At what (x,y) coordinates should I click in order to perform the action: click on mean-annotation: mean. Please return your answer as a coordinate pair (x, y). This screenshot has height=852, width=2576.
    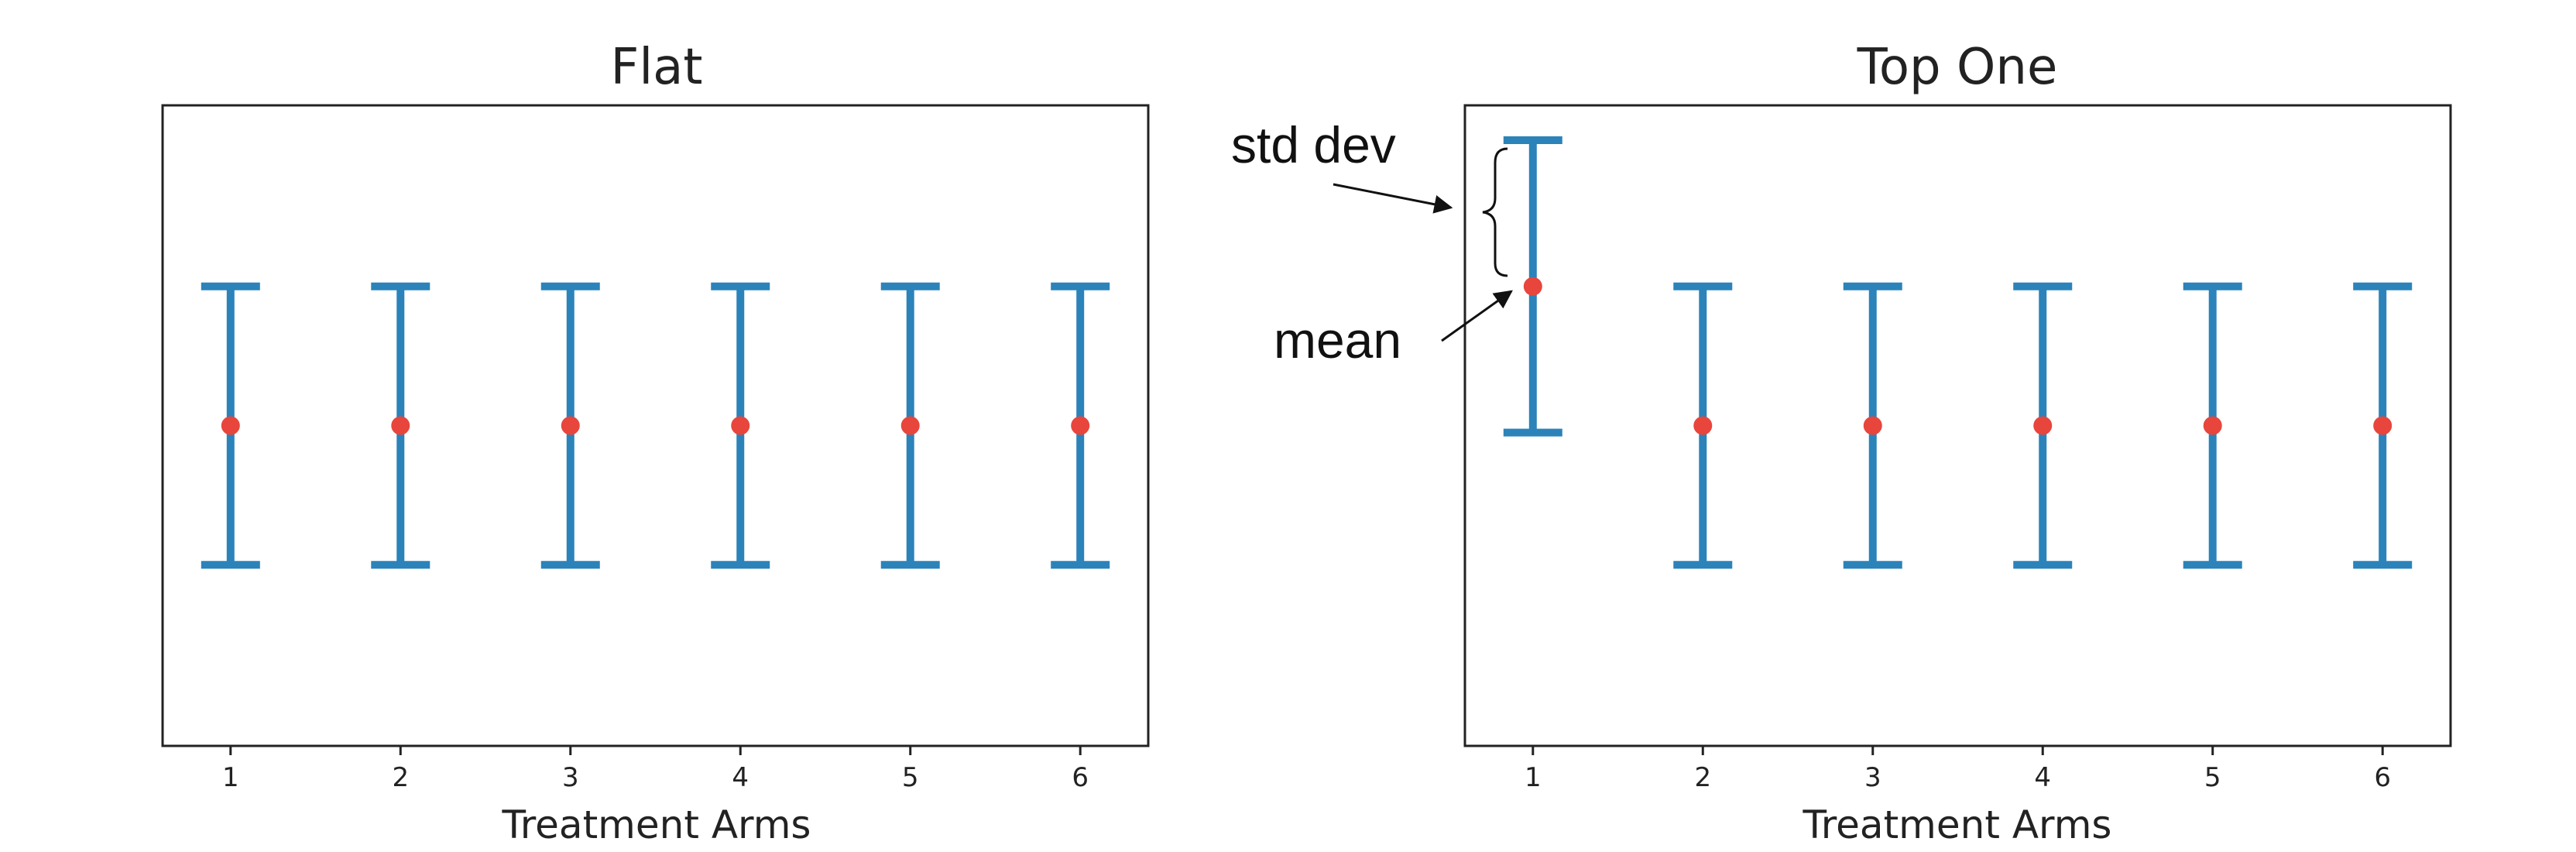
    Looking at the image, I should click on (1337, 340).